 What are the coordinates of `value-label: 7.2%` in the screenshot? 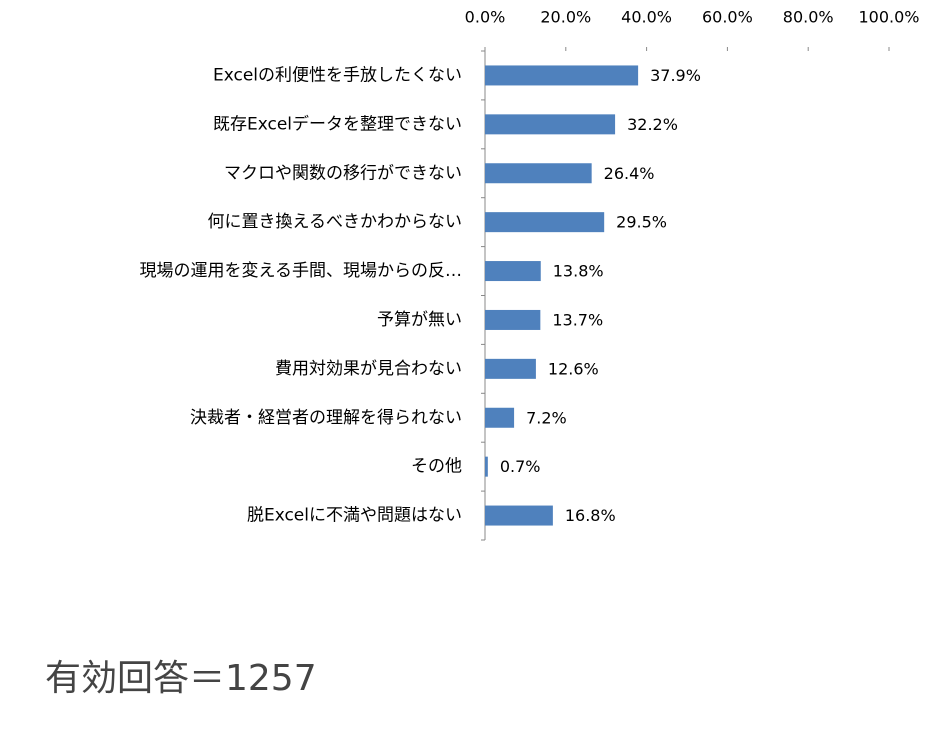 It's located at (546, 417).